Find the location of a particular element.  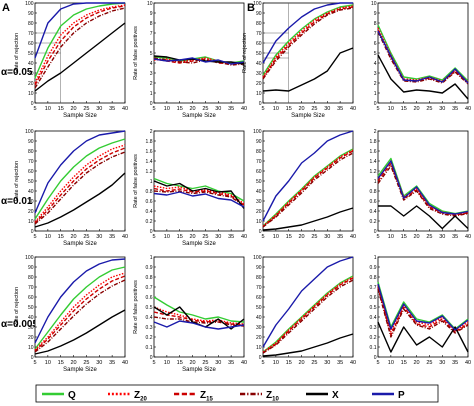

y-tick-label: 0.6 is located at coordinates (373, 298).